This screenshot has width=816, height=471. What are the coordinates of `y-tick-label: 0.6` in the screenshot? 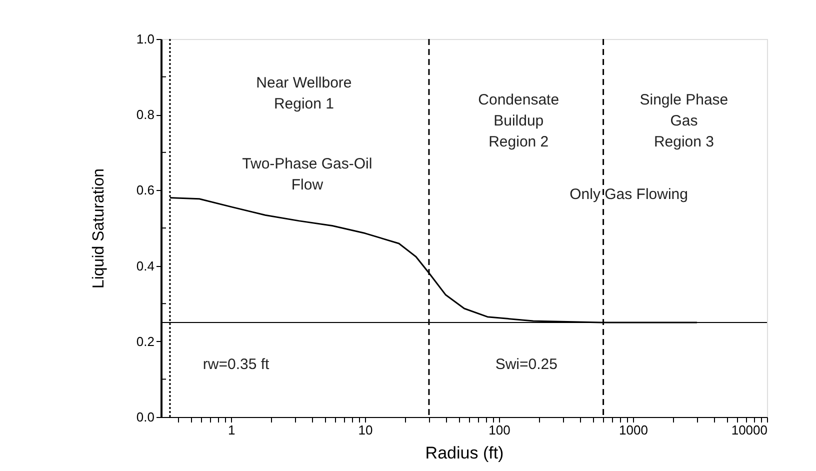 It's located at (145, 190).